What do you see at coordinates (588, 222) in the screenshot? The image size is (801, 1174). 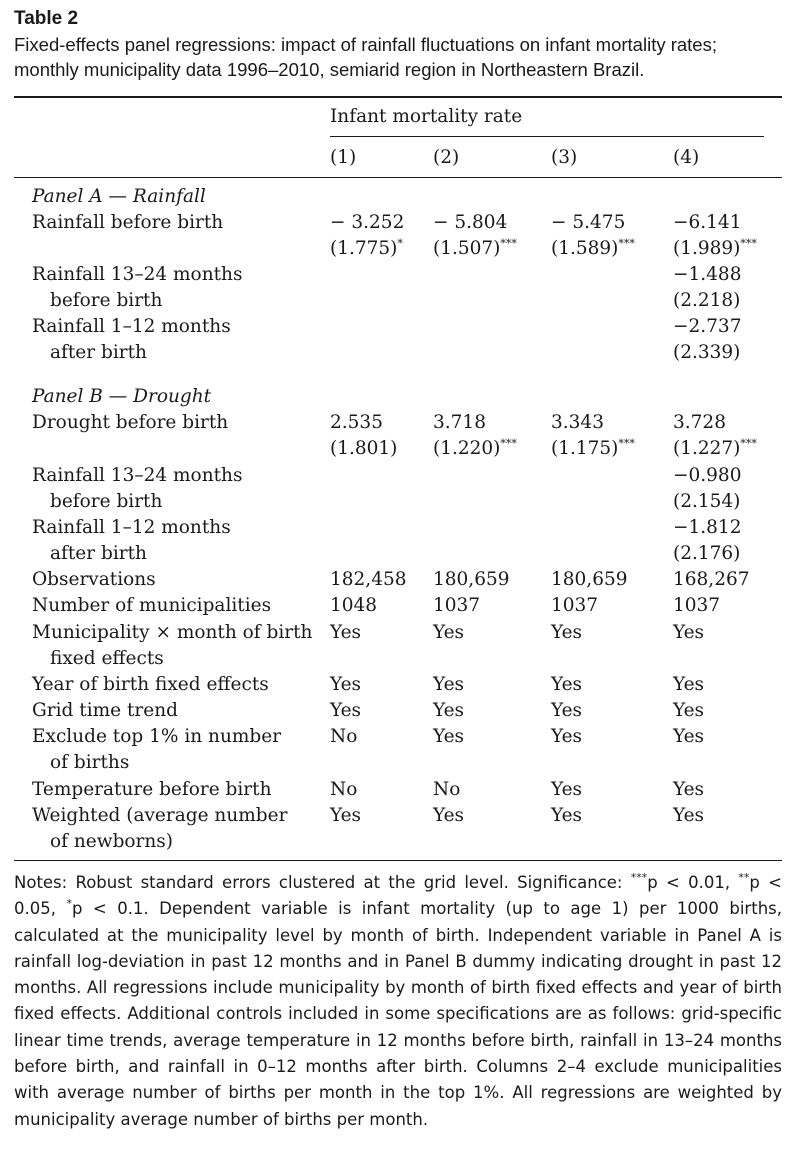 I see `cell-coef: − 5.475` at bounding box center [588, 222].